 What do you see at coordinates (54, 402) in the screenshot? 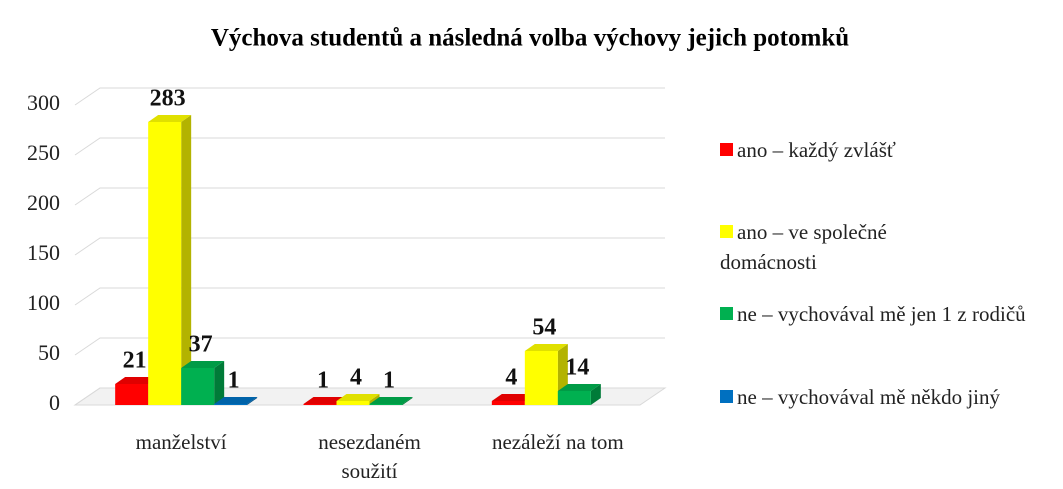
I see `y-tick-label: 0` at bounding box center [54, 402].